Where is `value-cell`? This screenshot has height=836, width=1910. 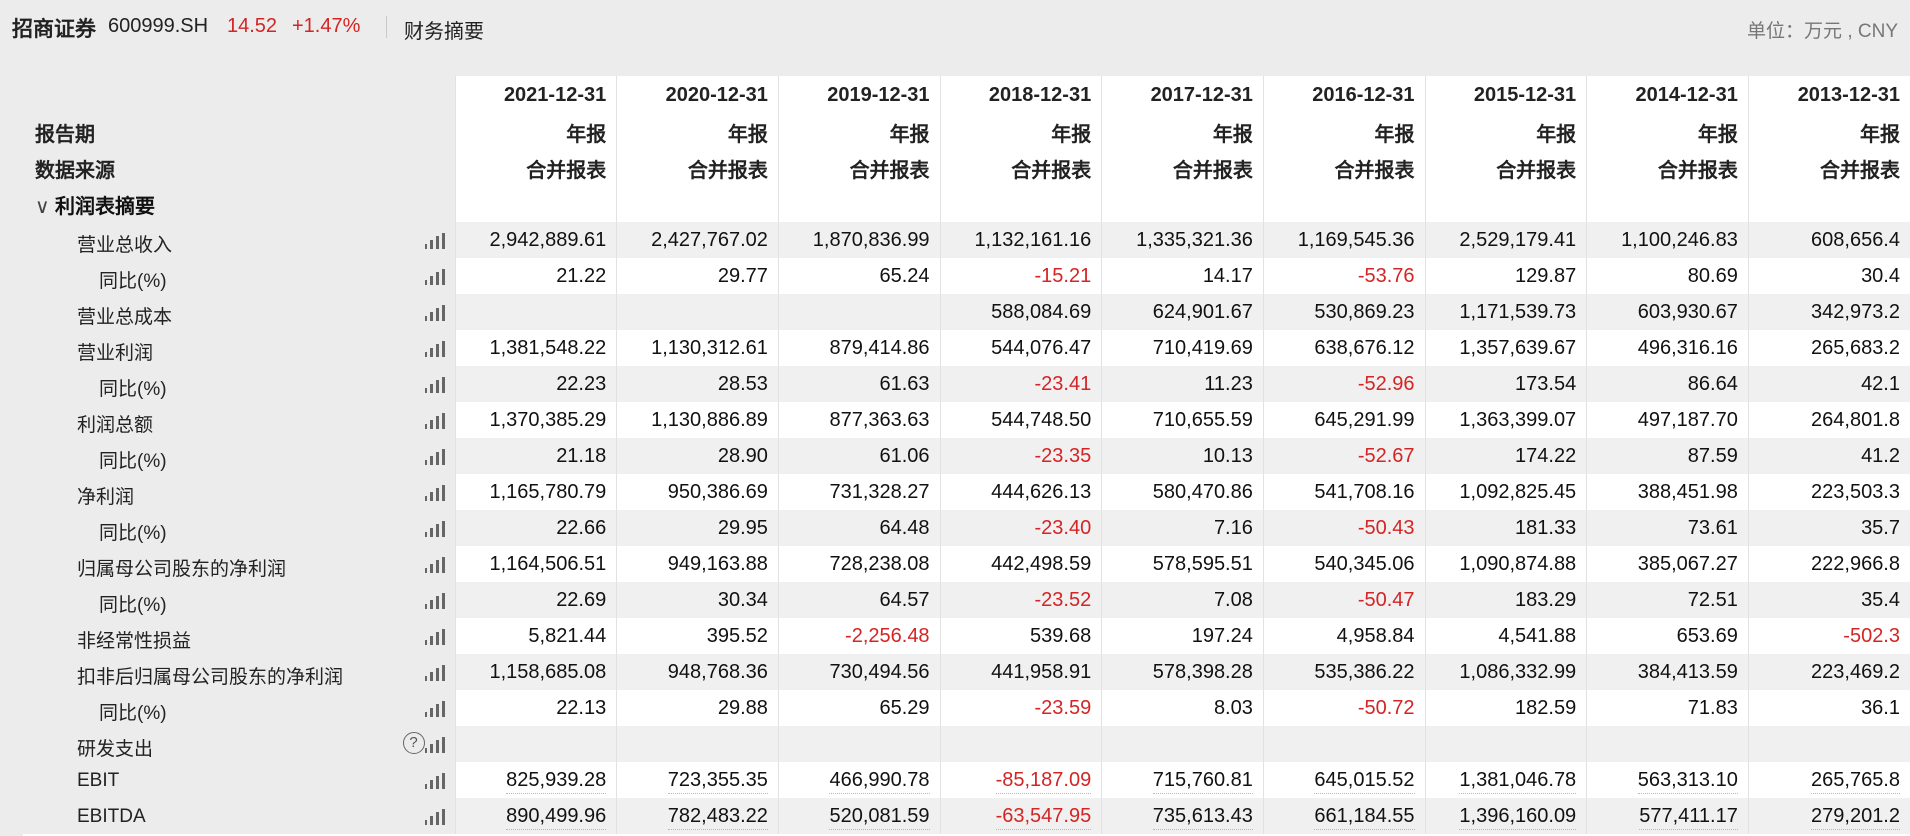
value-cell is located at coordinates (1667, 744).